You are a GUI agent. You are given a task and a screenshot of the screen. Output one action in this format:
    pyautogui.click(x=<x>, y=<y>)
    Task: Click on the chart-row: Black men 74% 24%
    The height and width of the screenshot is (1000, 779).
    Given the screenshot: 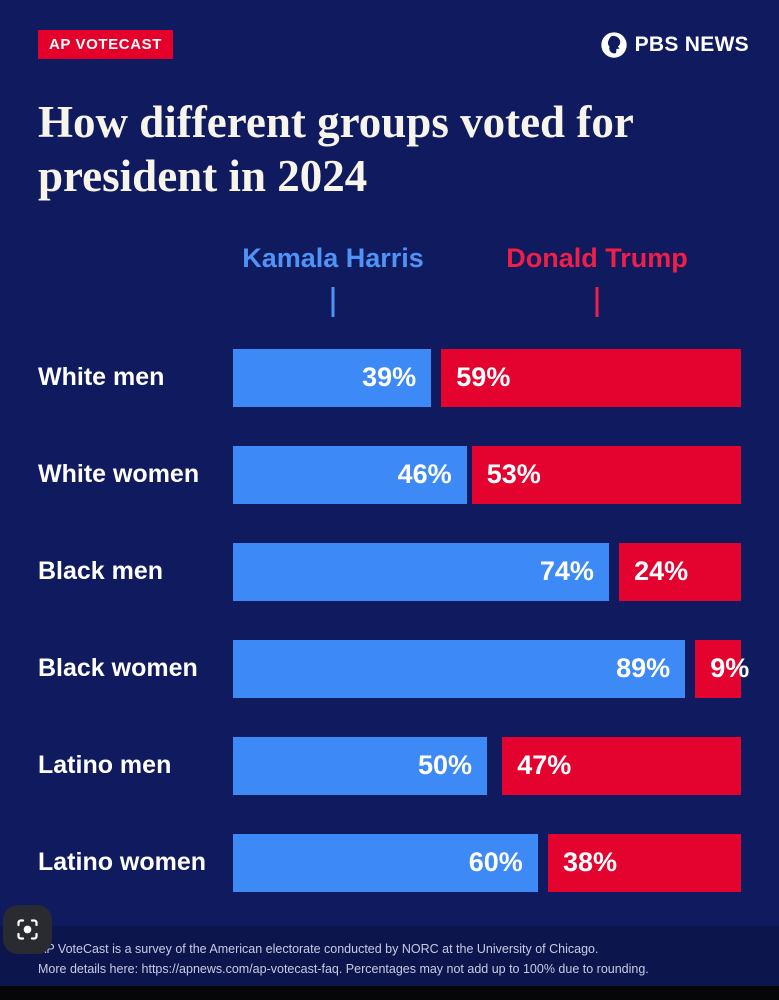 What is the action you would take?
    pyautogui.click(x=389, y=571)
    